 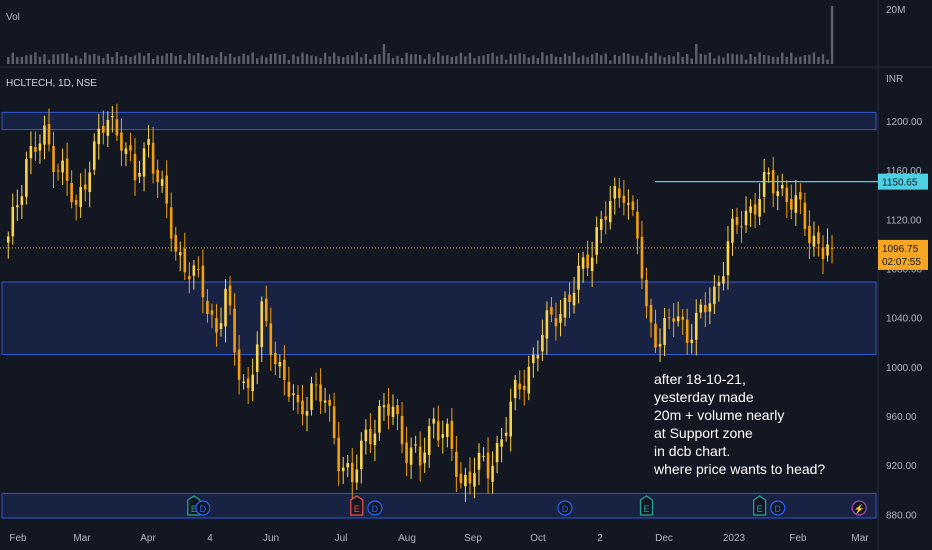 What do you see at coordinates (18, 538) in the screenshot?
I see `x-tick-label: Feb` at bounding box center [18, 538].